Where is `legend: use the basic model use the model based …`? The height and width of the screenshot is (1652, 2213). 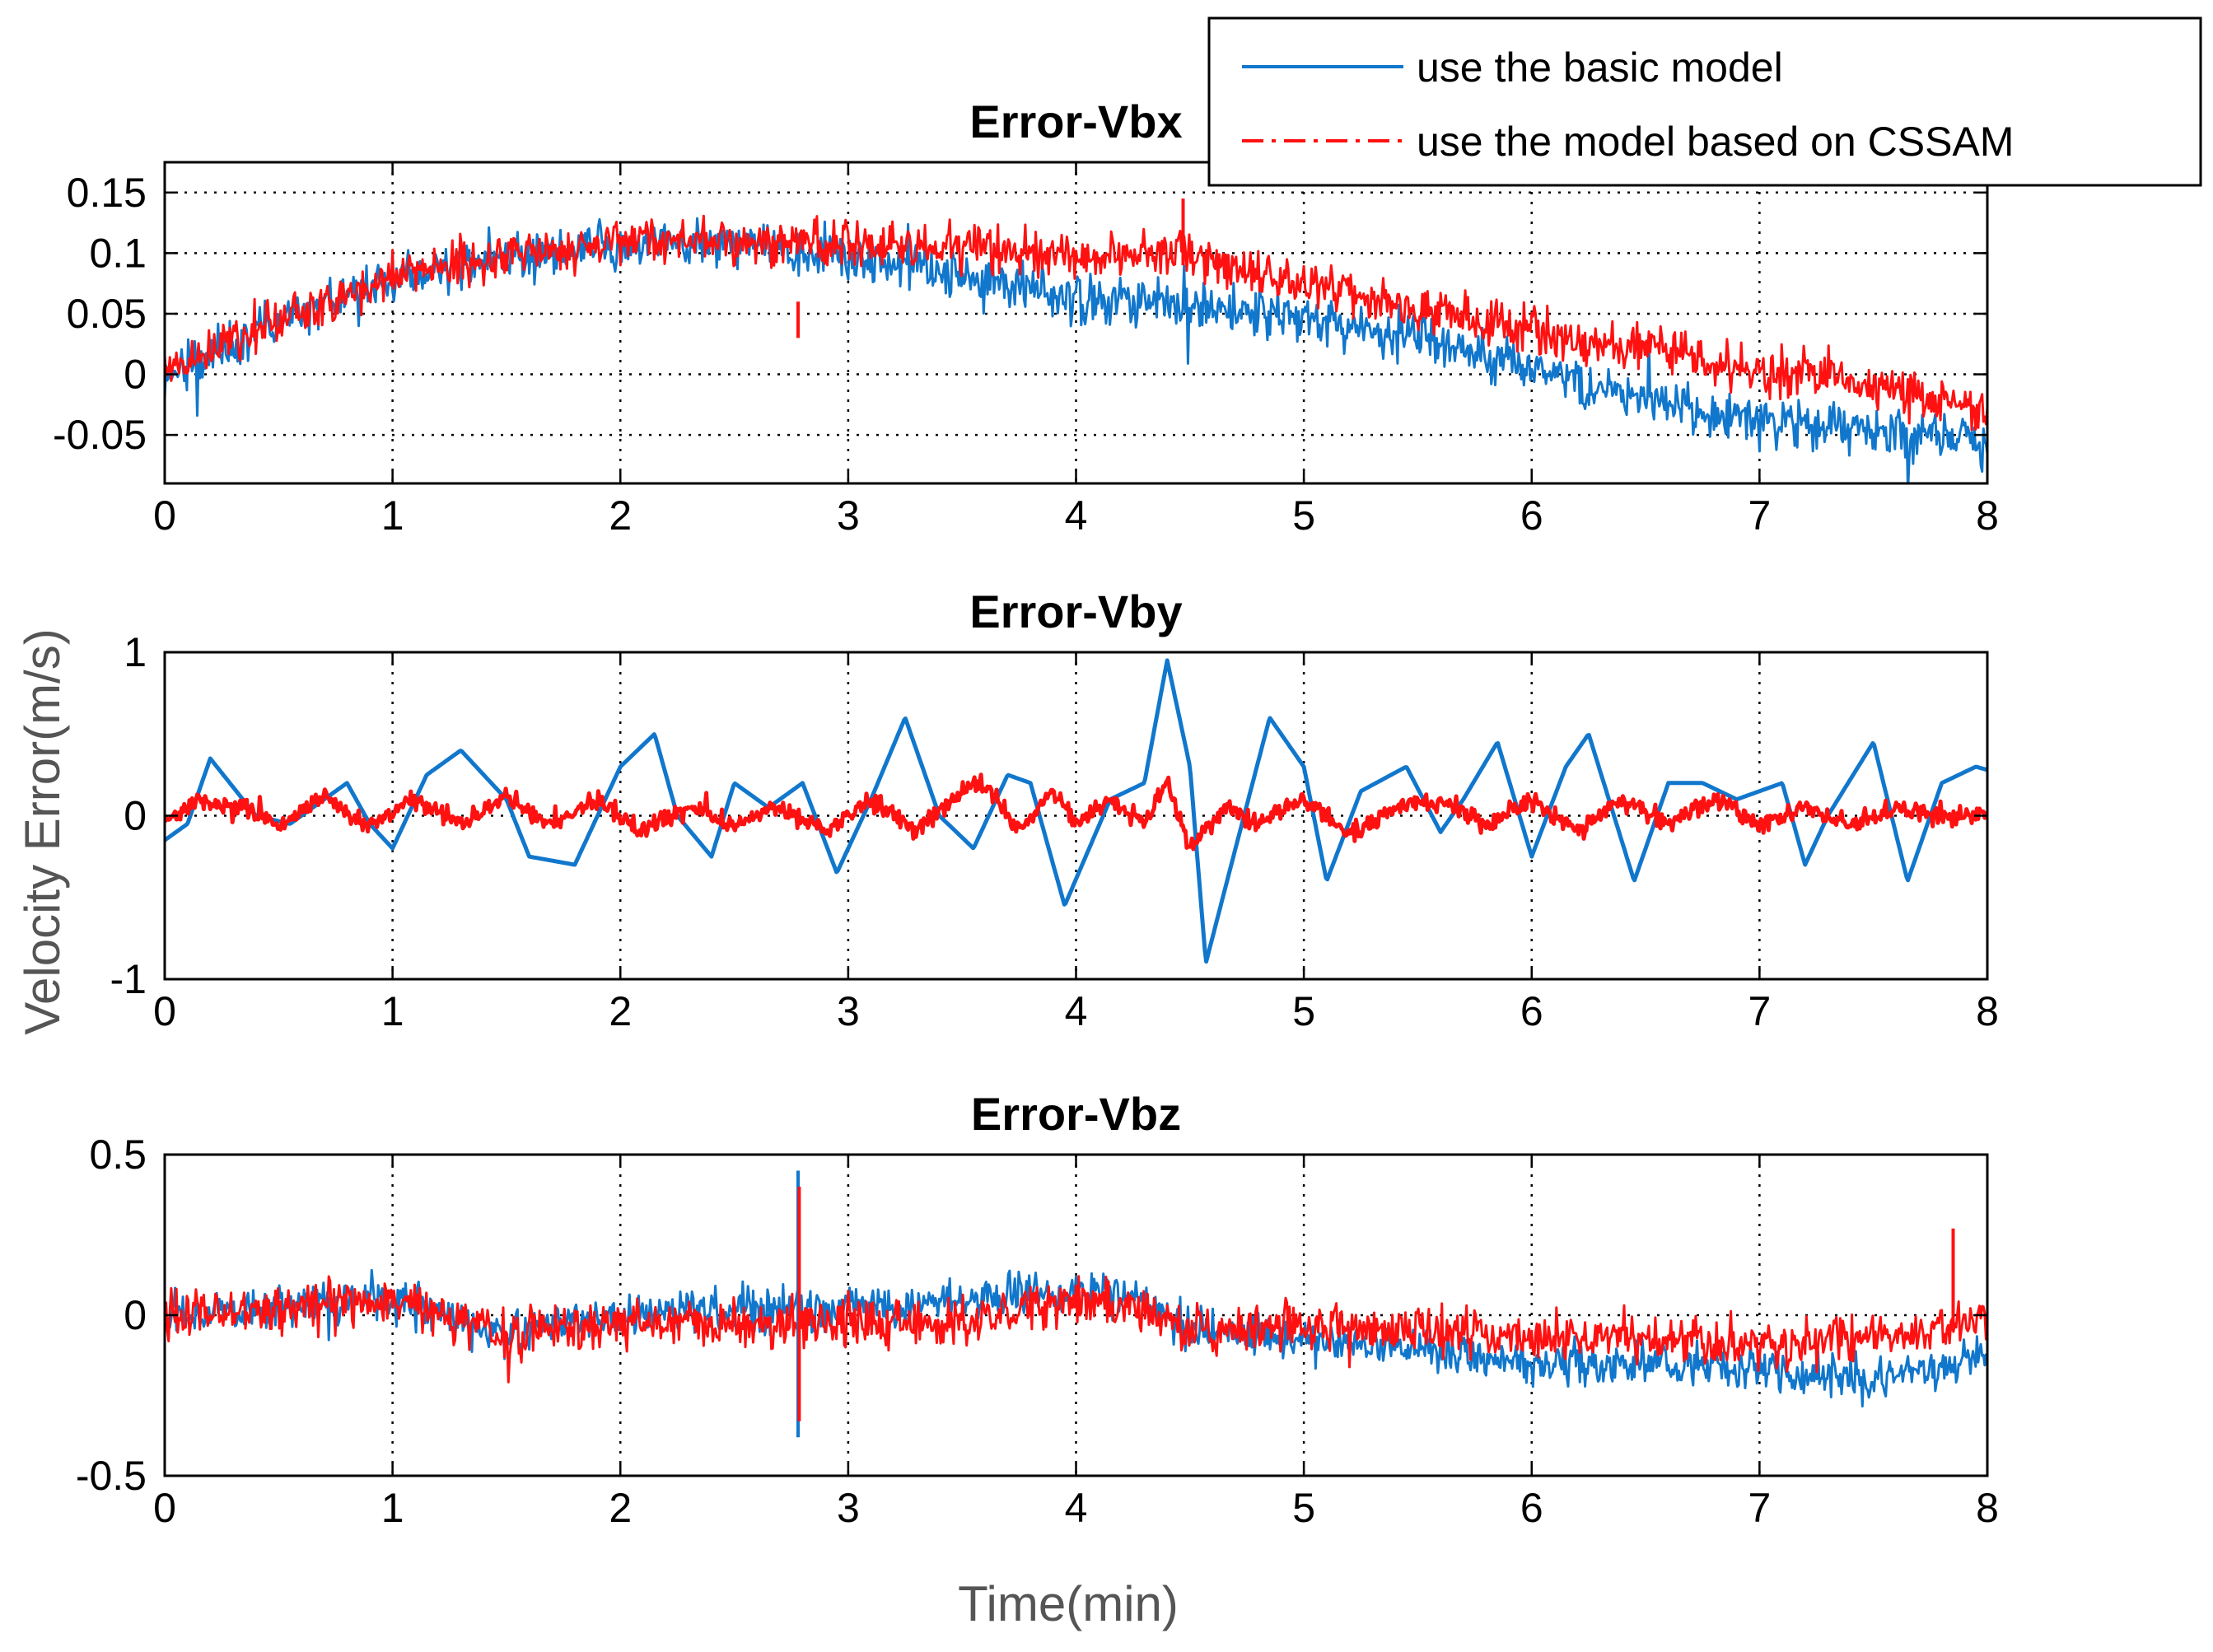
legend: use the basic model use the model based … is located at coordinates (1704, 101).